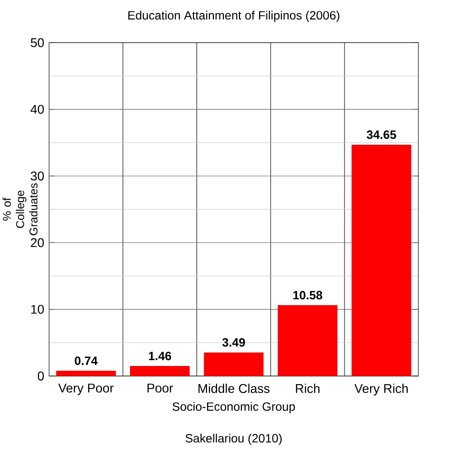 The width and height of the screenshot is (458, 450). I want to click on x-tick-label: Rich, so click(308, 389).